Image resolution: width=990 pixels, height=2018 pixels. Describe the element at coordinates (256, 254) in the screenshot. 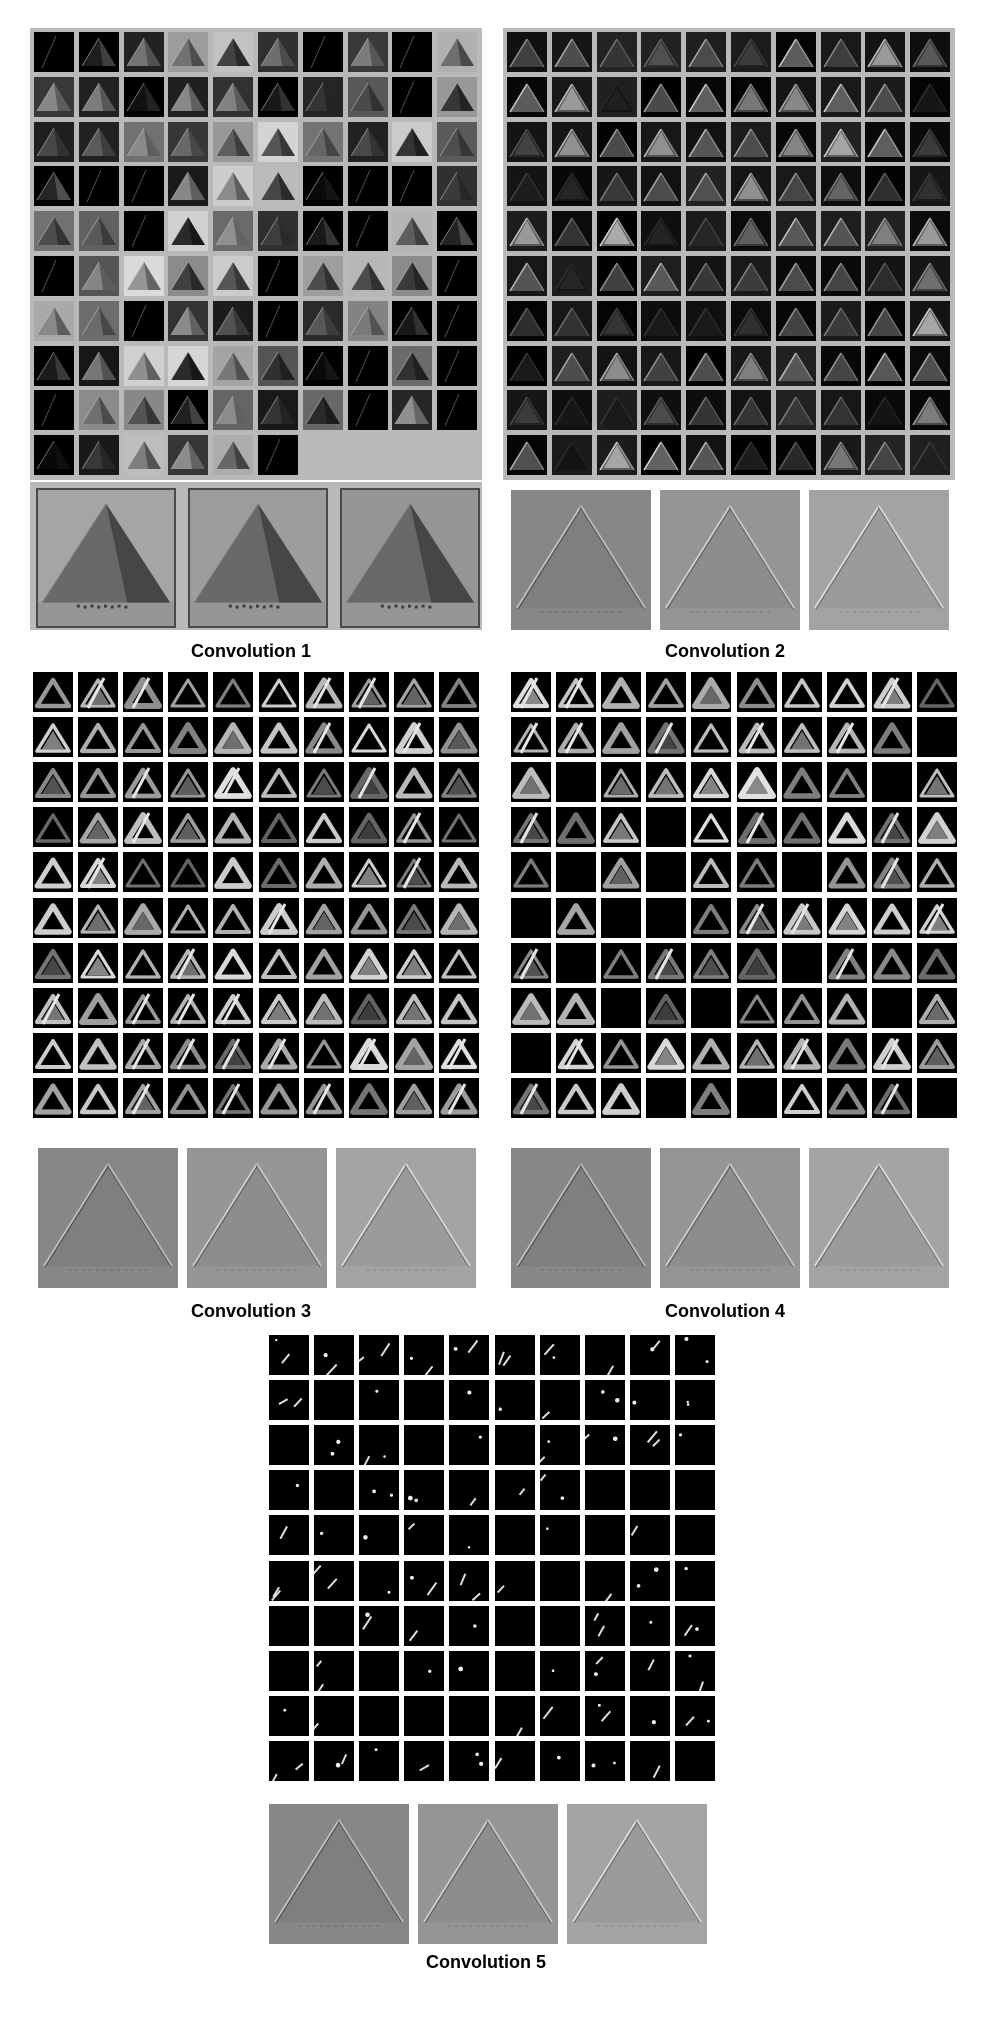

I see `feature-map-grid-conv1` at that location.